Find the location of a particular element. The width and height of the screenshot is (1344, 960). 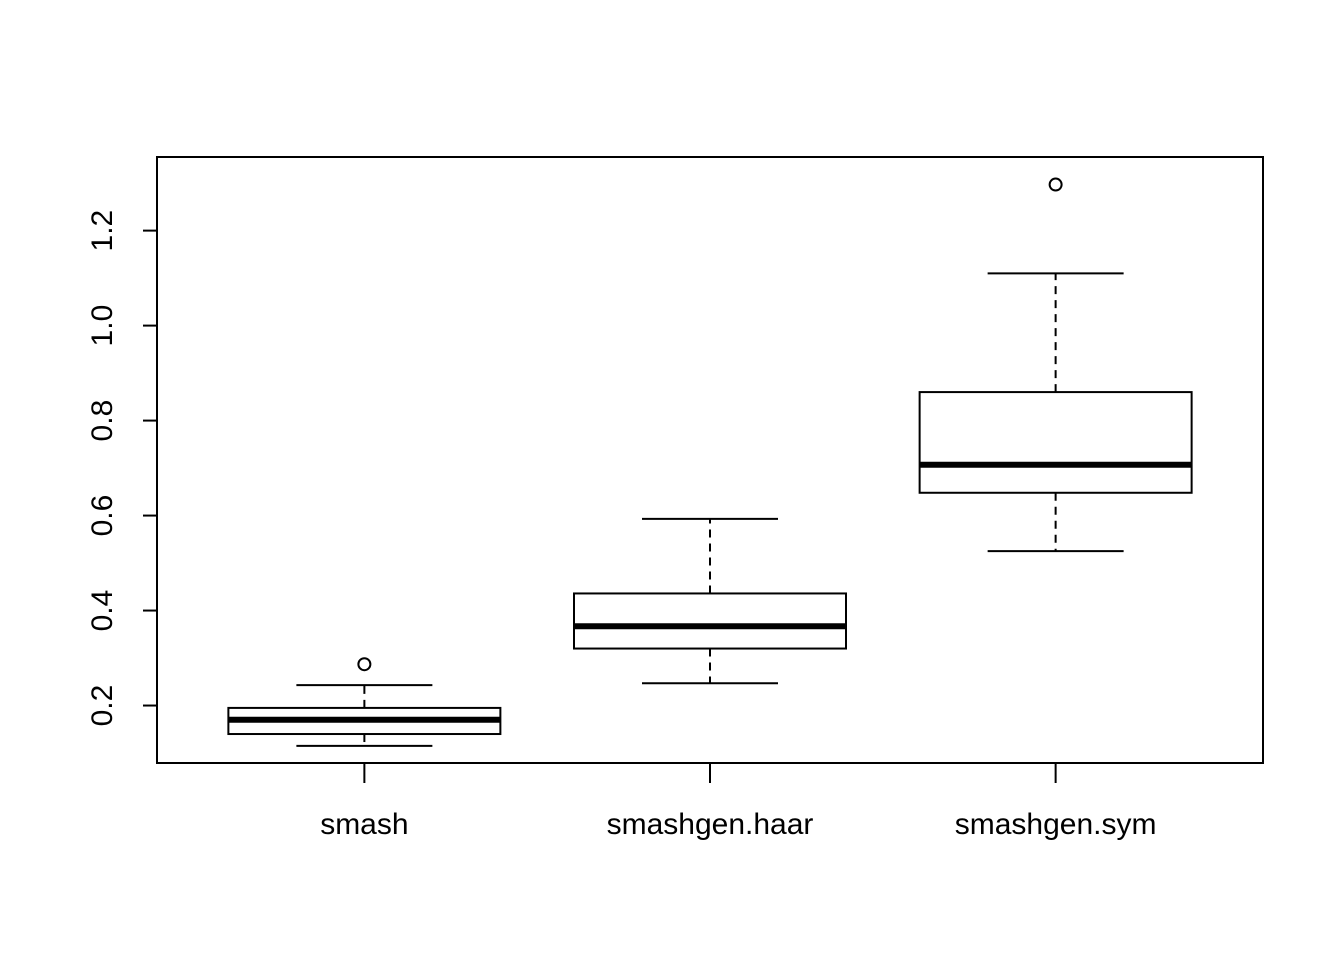

y-tick-label: 0.8 is located at coordinates (102, 421).